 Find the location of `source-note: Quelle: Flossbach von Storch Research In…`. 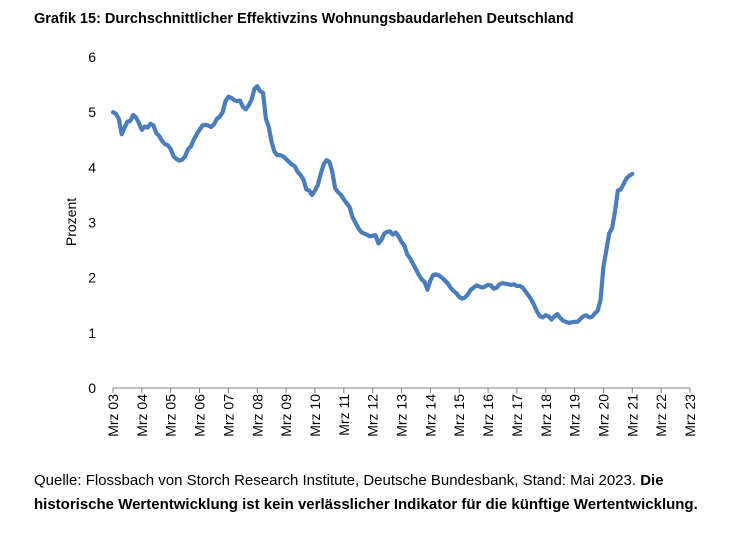

source-note: Quelle: Flossbach von Storch Research In… is located at coordinates (379, 493).